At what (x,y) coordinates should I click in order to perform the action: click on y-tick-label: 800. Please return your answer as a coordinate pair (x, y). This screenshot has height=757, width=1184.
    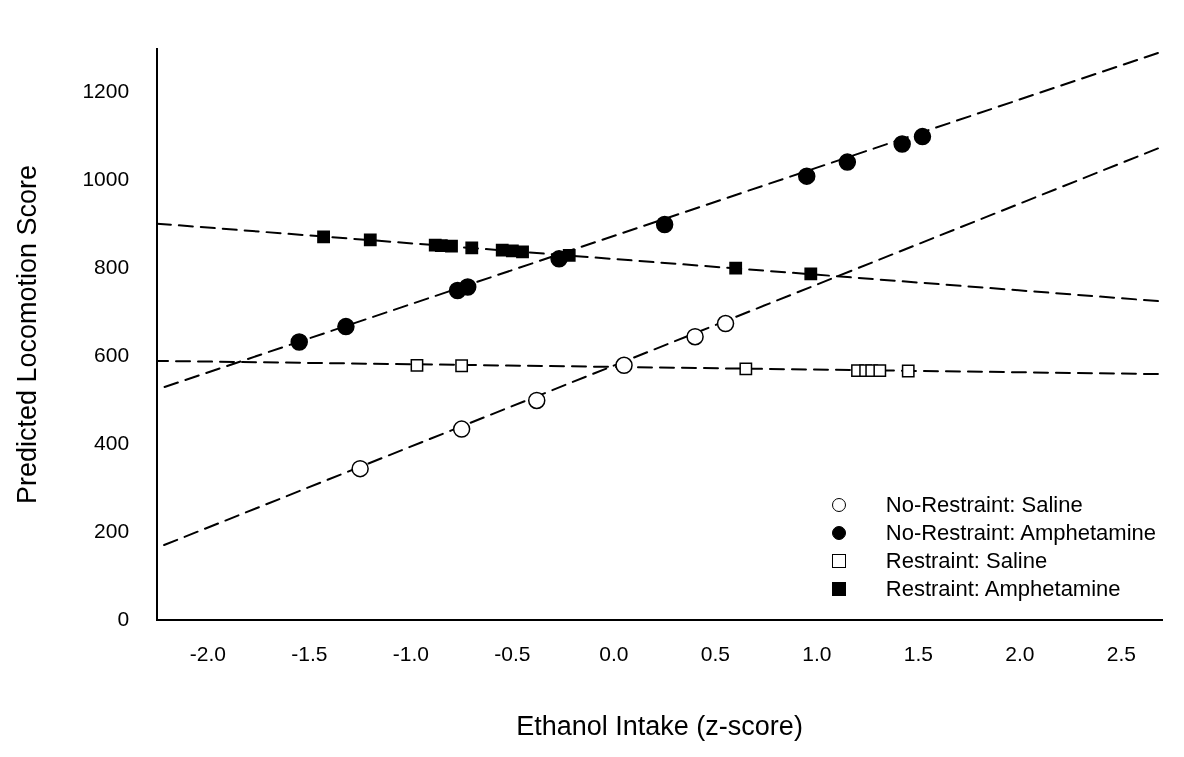
    Looking at the image, I should click on (112, 267).